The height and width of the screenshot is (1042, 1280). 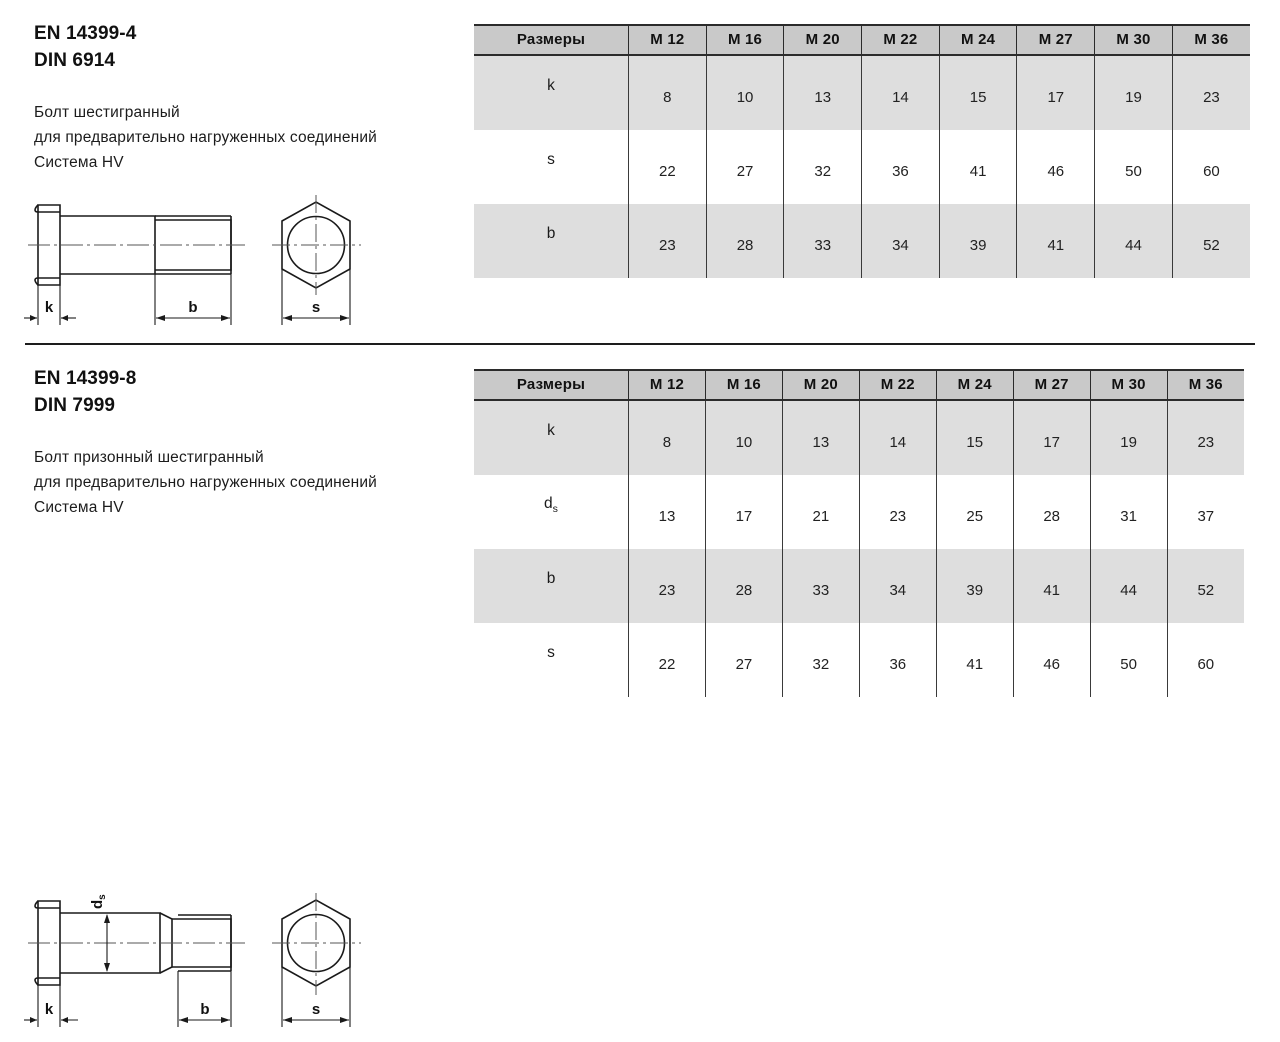 What do you see at coordinates (149, 457) in the screenshot?
I see `description-line-1: Болт призонный шестигранный` at bounding box center [149, 457].